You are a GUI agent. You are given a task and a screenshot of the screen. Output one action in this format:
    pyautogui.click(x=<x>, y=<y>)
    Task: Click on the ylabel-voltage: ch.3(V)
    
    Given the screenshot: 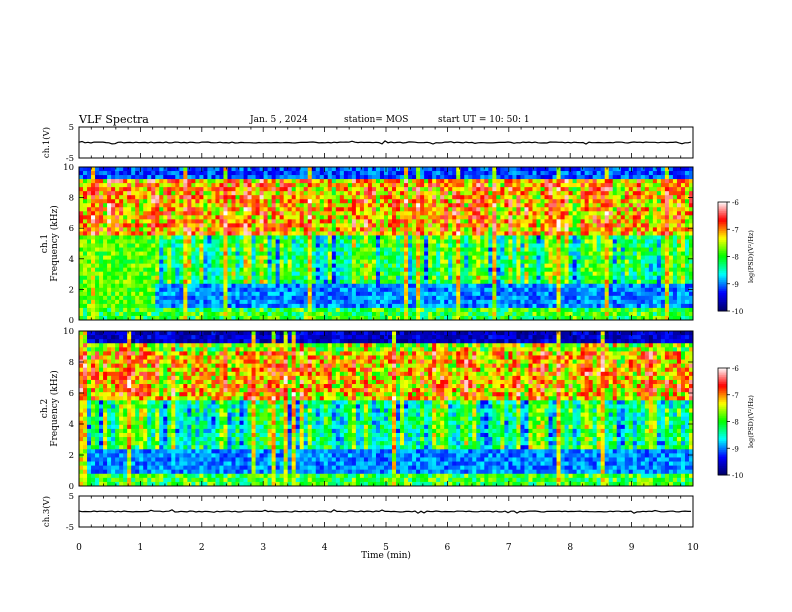 What is the action you would take?
    pyautogui.click(x=46, y=511)
    